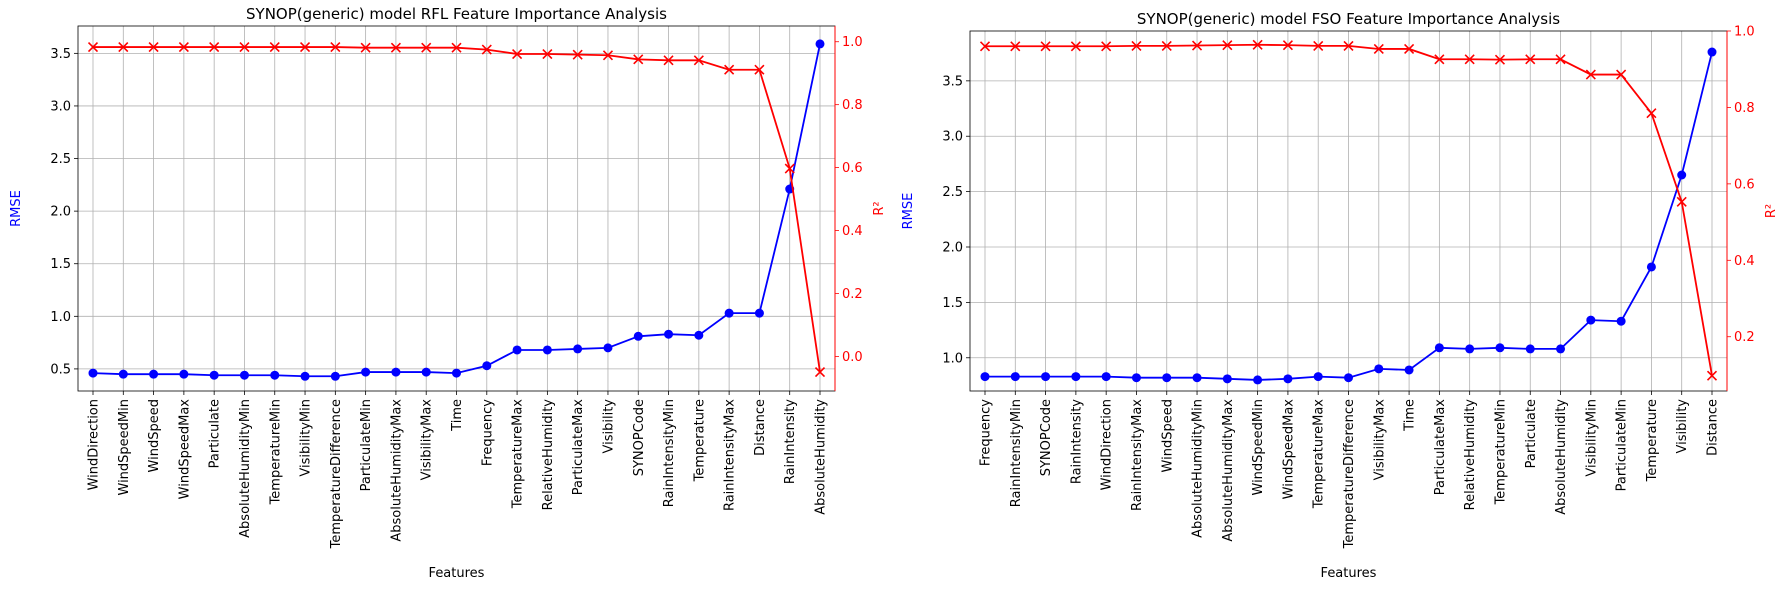 This screenshot has height=590, width=1790. I want to click on y-tick-label: 3.5, so click(60, 54).